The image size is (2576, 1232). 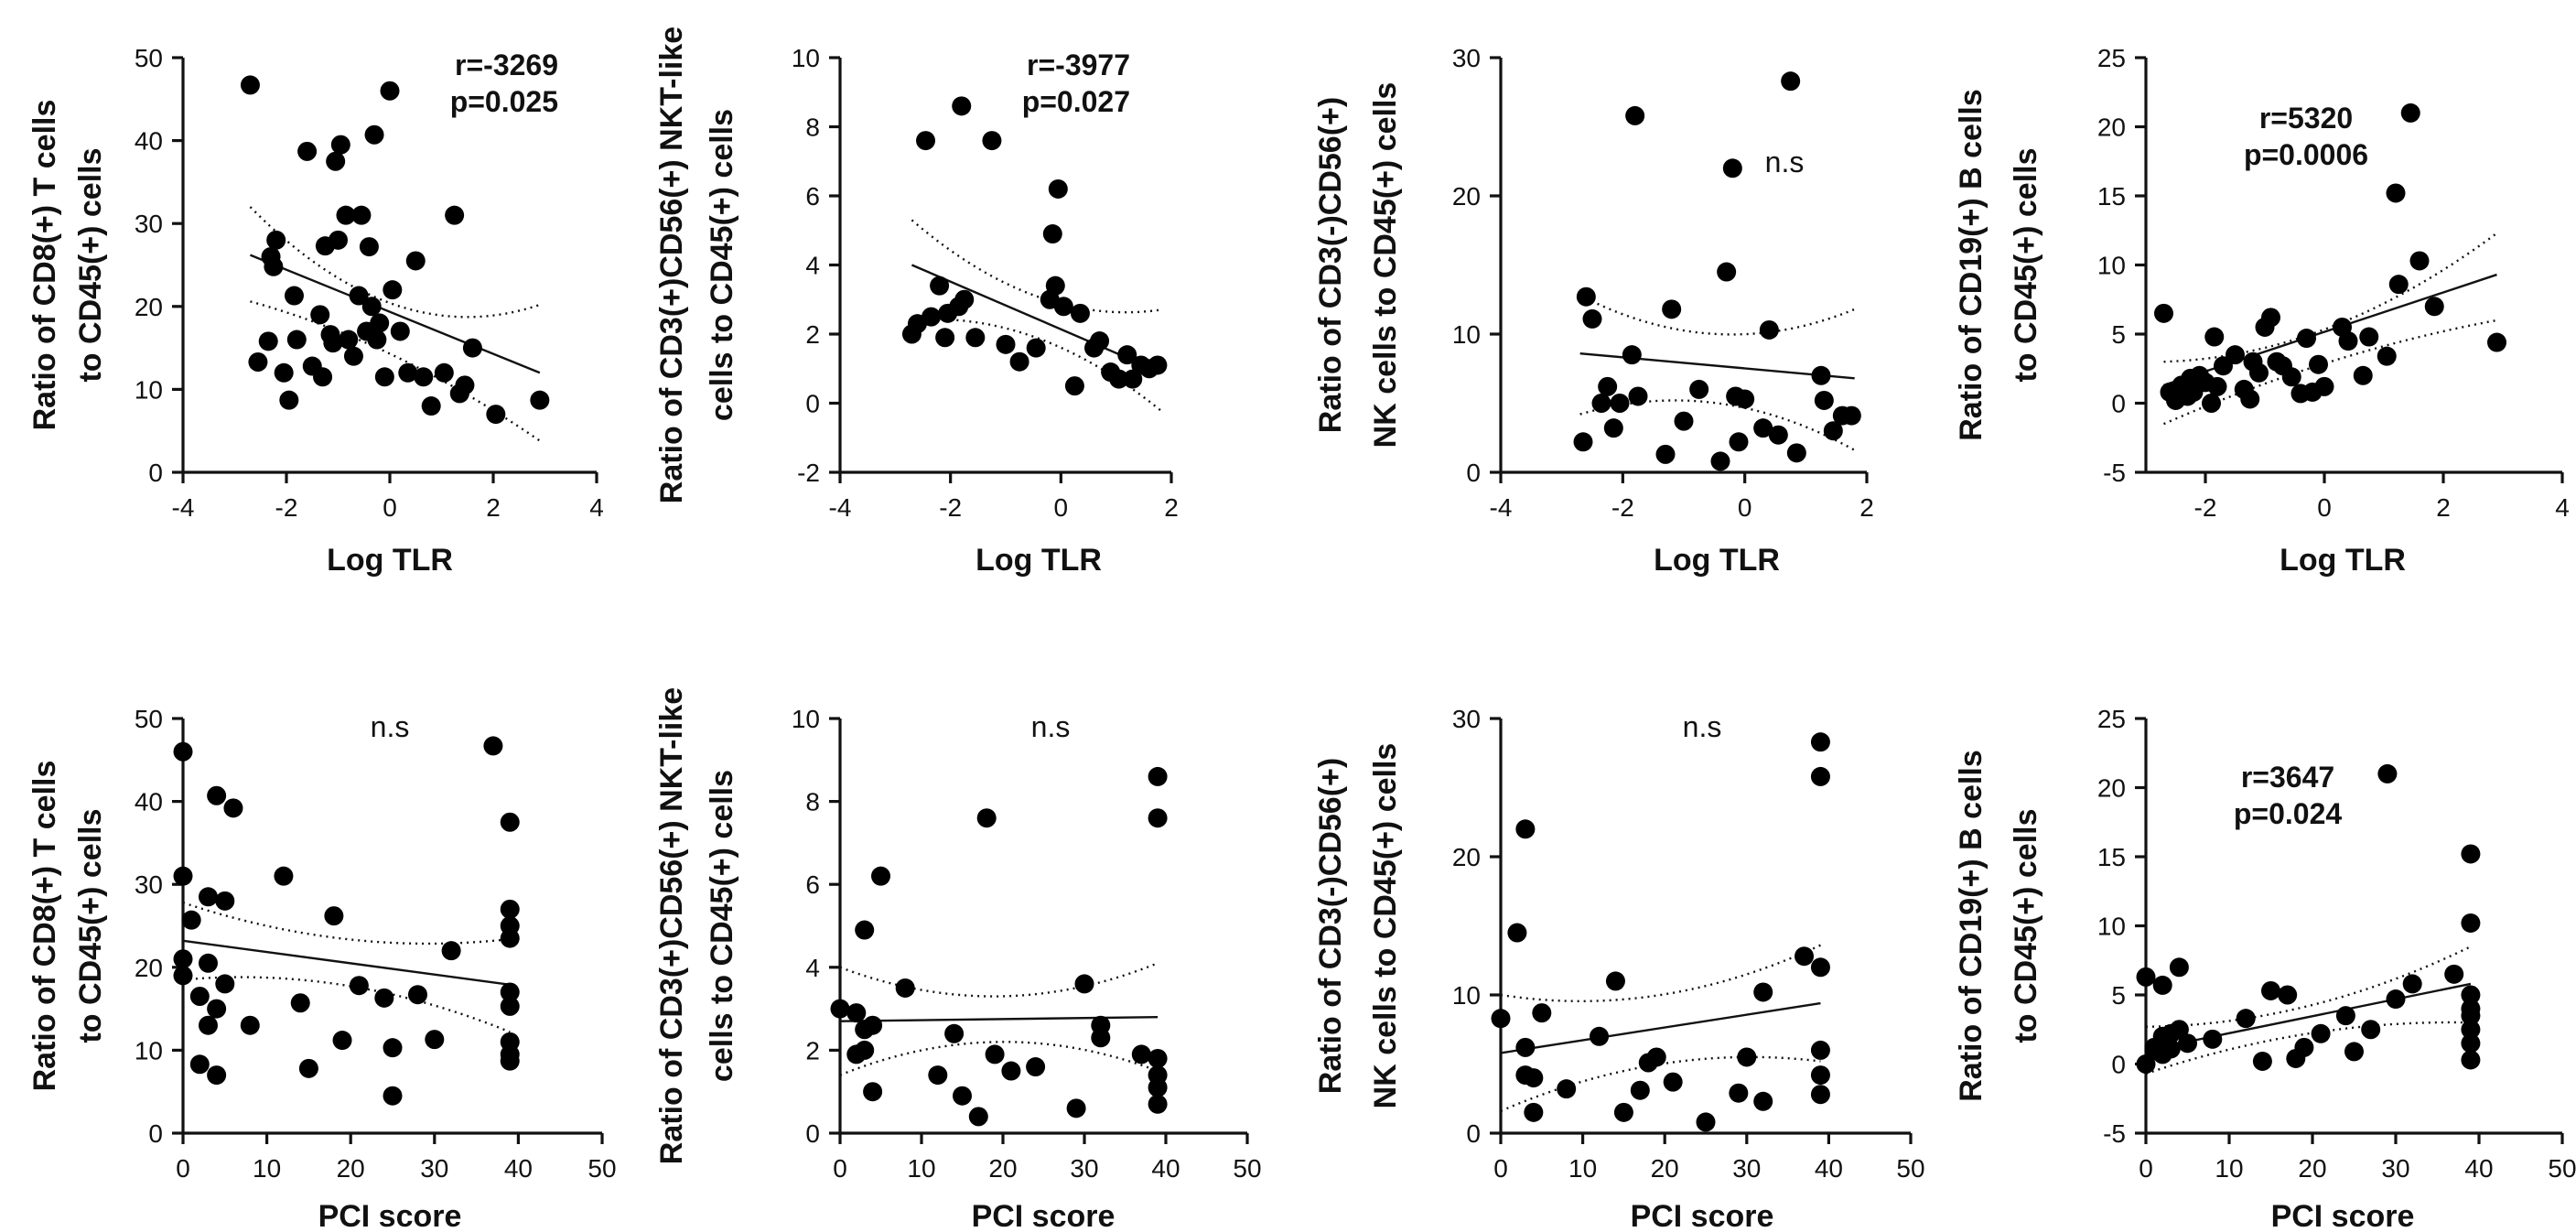 What do you see at coordinates (951, 507) in the screenshot?
I see `x-tick-label: -2` at bounding box center [951, 507].